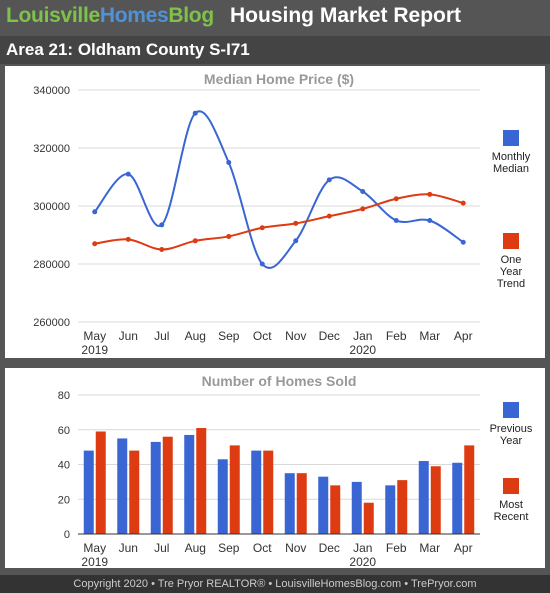 This screenshot has width=550, height=593. Describe the element at coordinates (511, 260) in the screenshot. I see `legend-label: One` at that location.